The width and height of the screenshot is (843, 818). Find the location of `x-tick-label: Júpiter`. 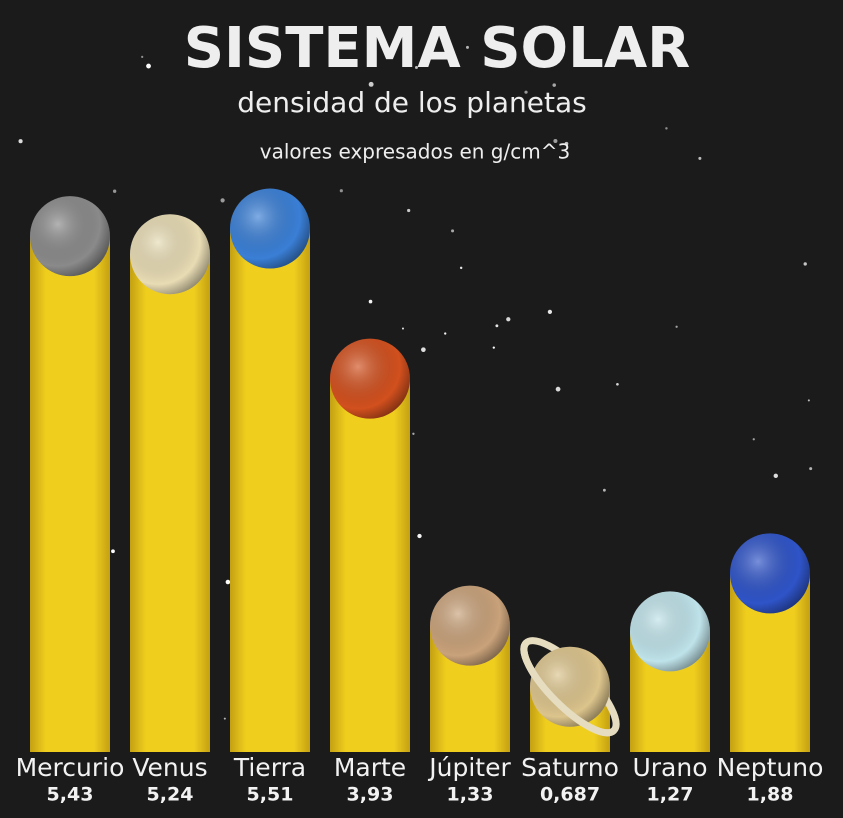

x-tick-label: Júpiter is located at coordinates (469, 767).